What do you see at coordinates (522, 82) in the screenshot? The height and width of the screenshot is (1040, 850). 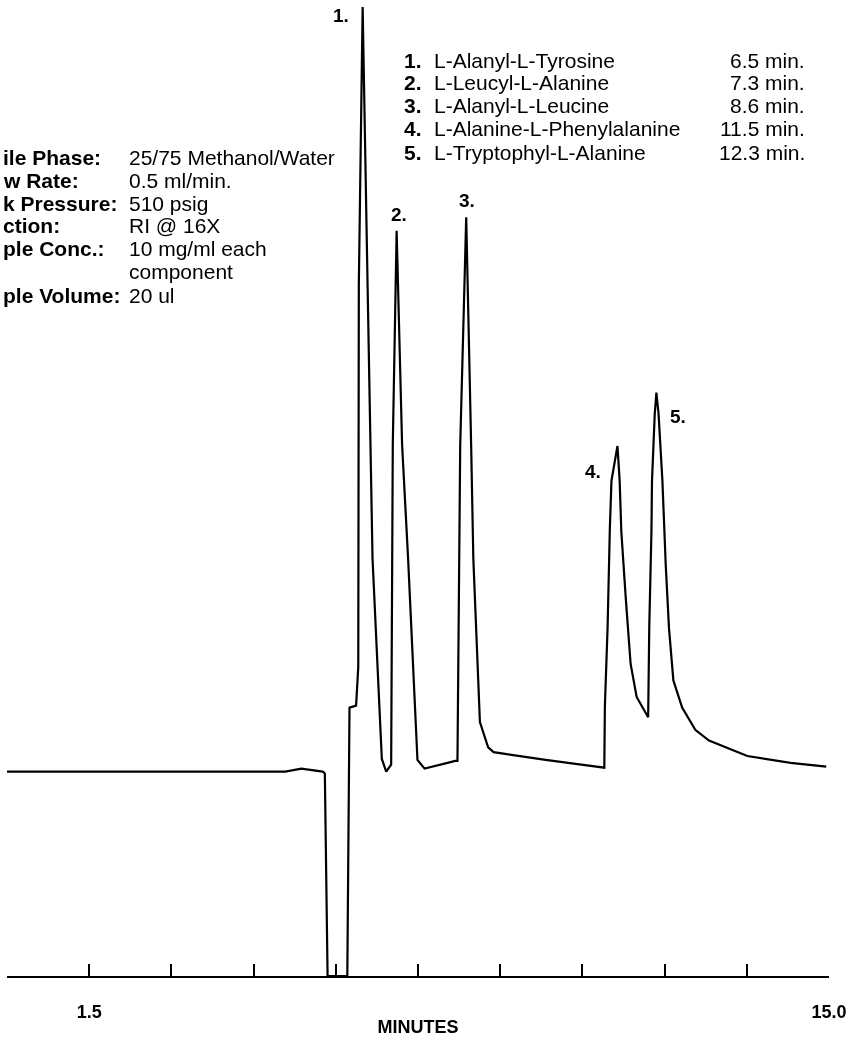 I see `annotation: L-Leucyl-L-Alanine` at bounding box center [522, 82].